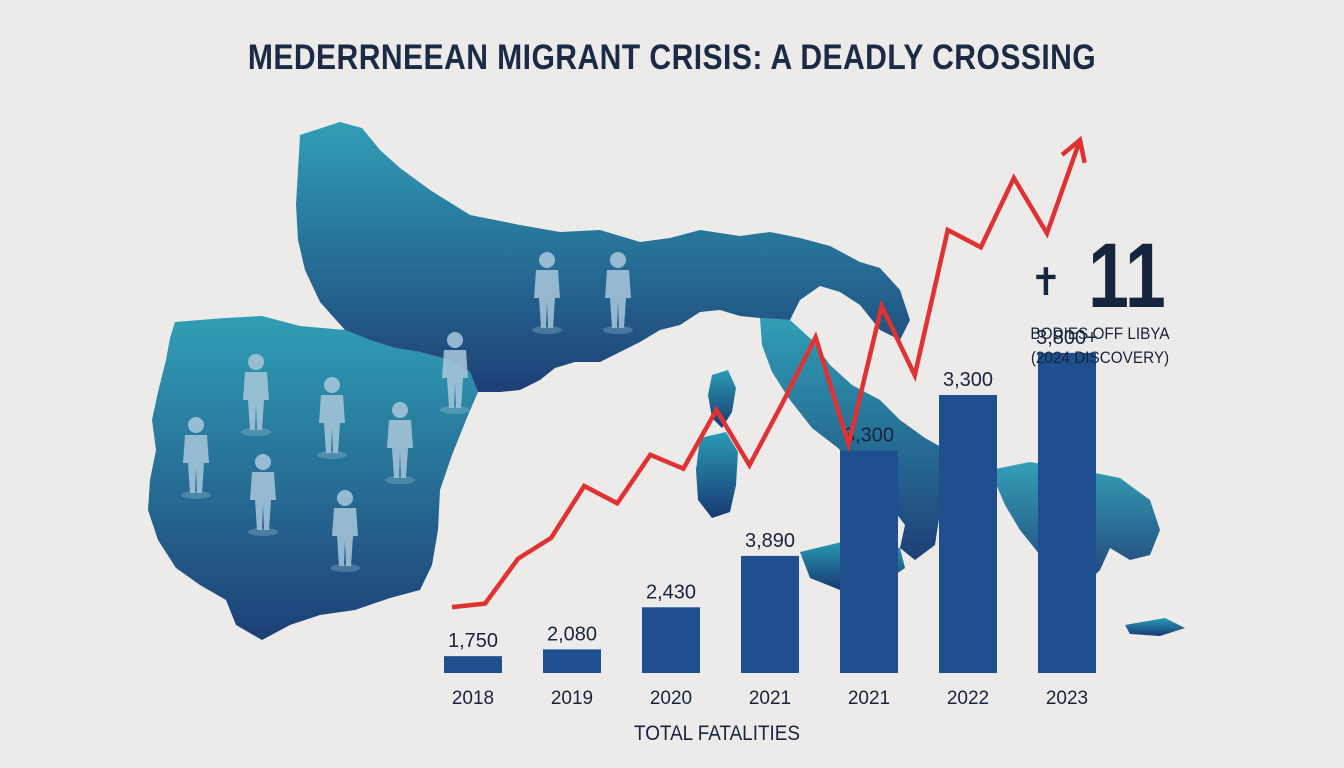 This screenshot has height=768, width=1344. Describe the element at coordinates (313, 478) in the screenshot. I see `iberia-landmass` at that location.